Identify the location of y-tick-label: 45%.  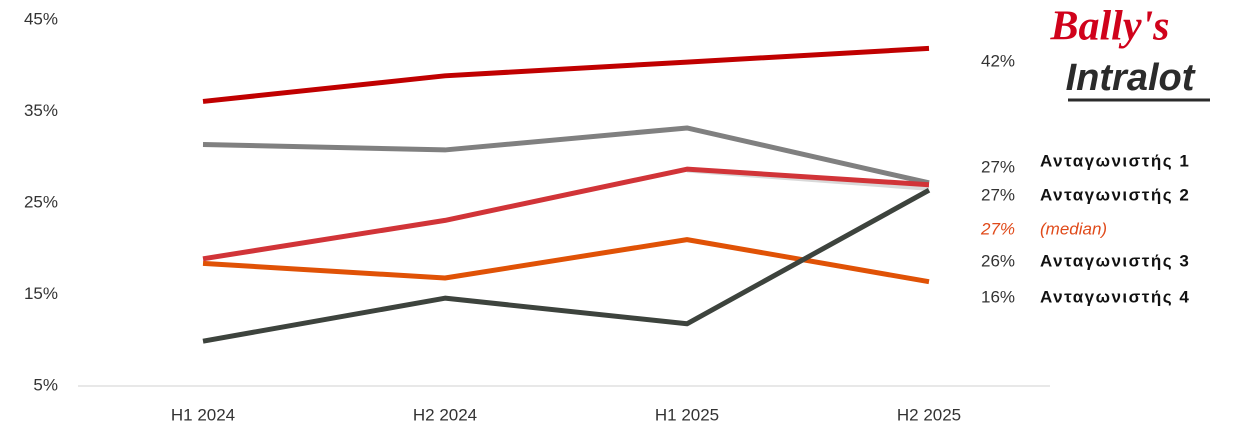
(41, 18).